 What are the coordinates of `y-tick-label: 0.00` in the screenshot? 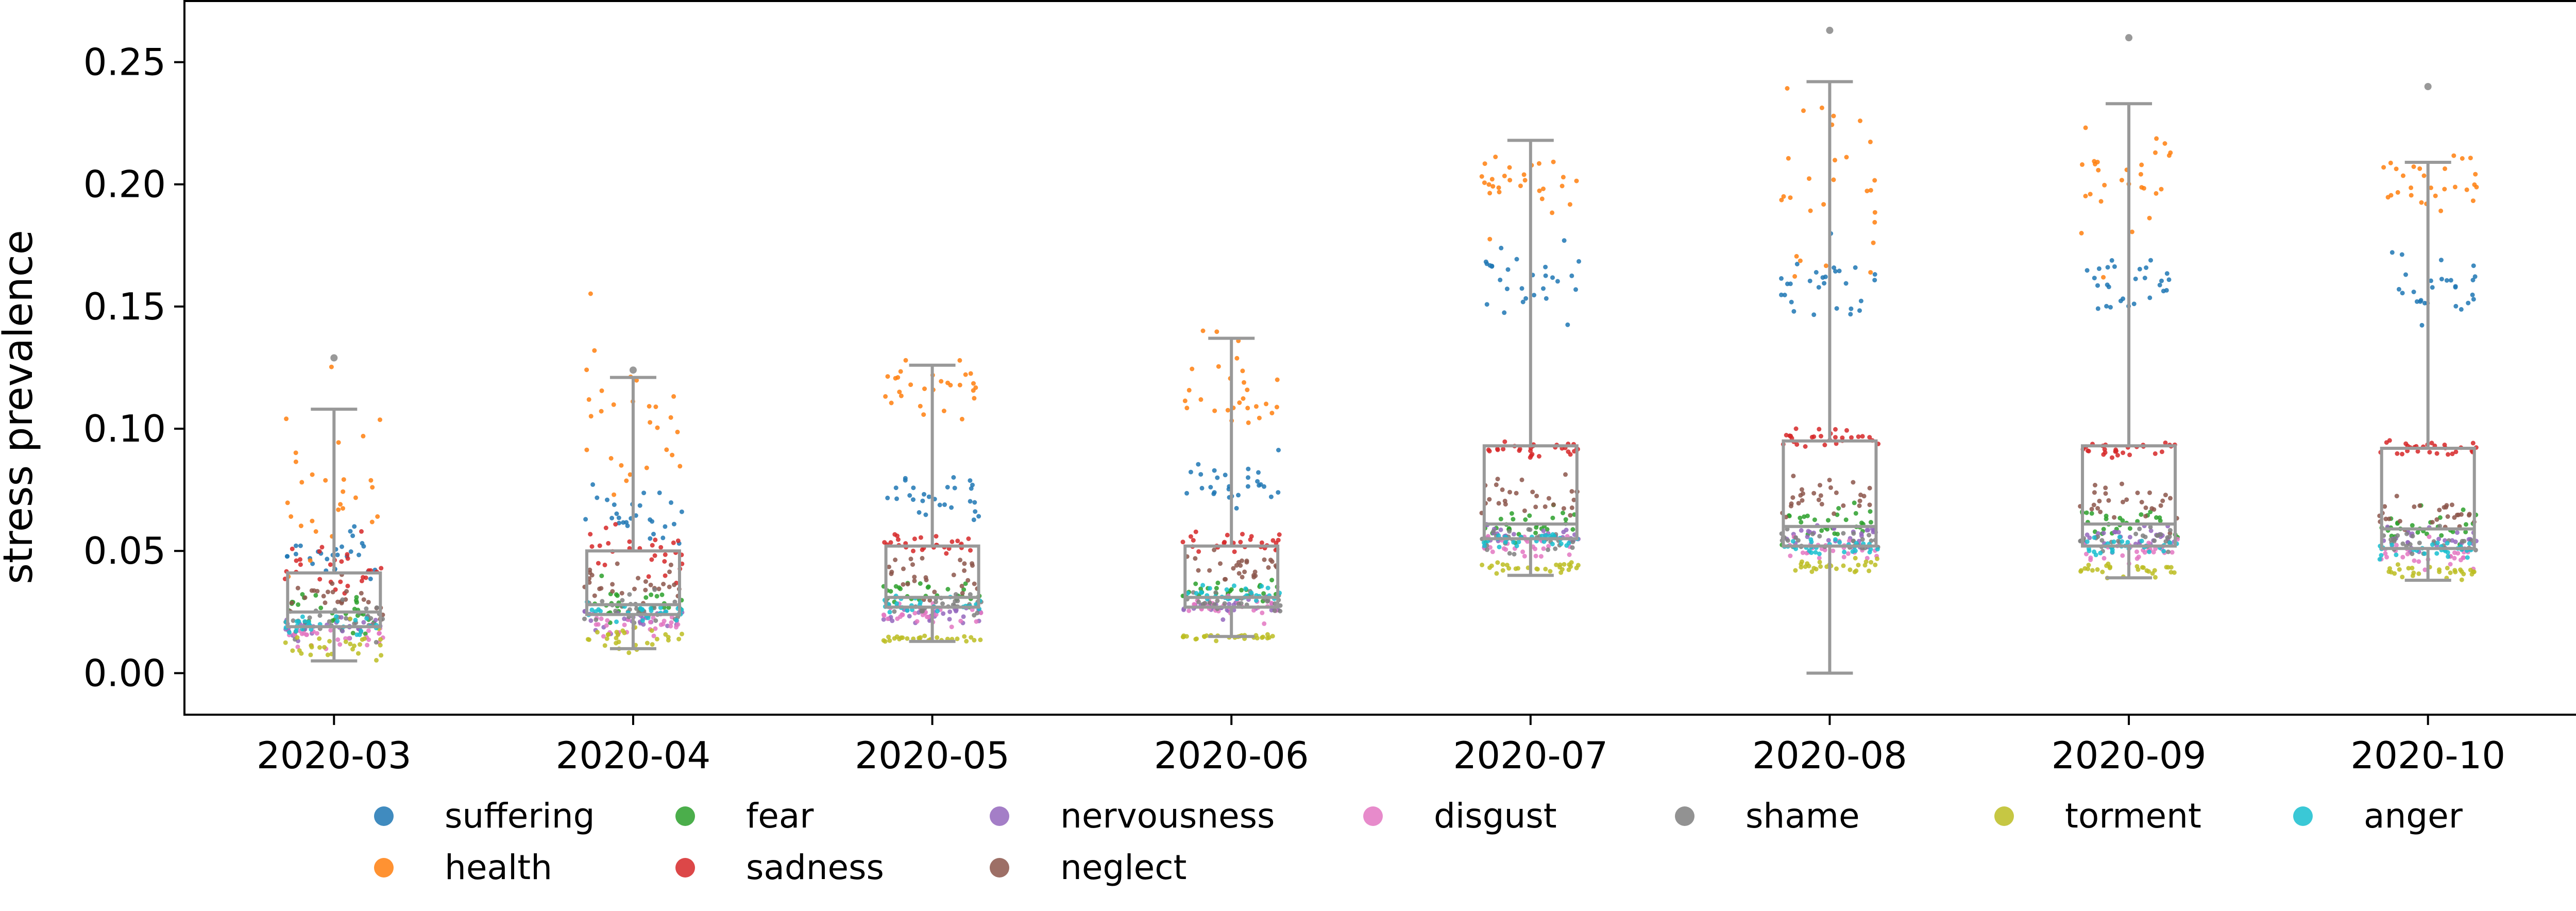 It's located at (124, 673).